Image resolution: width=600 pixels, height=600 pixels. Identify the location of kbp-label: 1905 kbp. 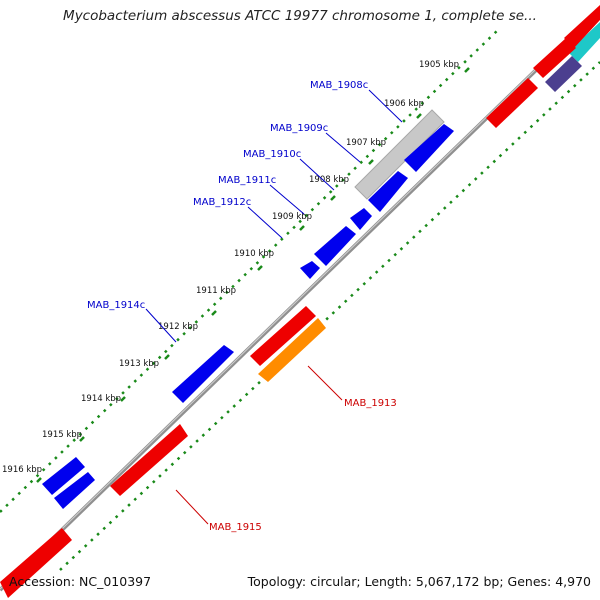
(439, 65).